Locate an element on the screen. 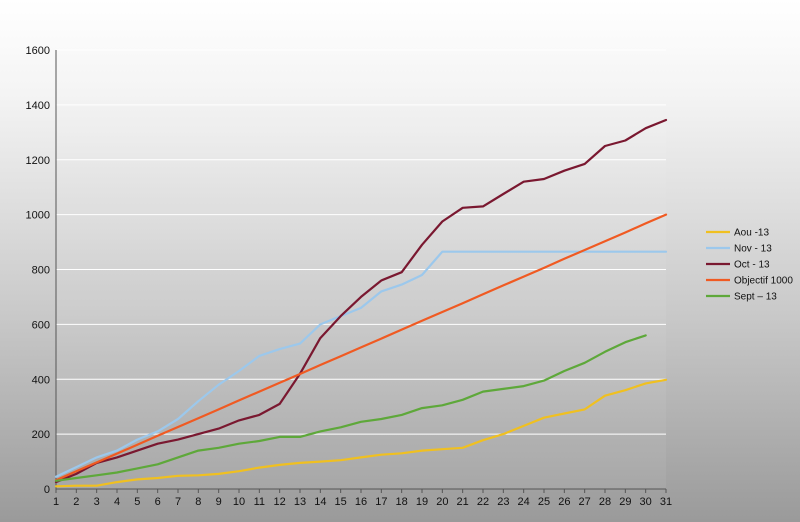  legend-label: Objectif 1000 is located at coordinates (763, 281).